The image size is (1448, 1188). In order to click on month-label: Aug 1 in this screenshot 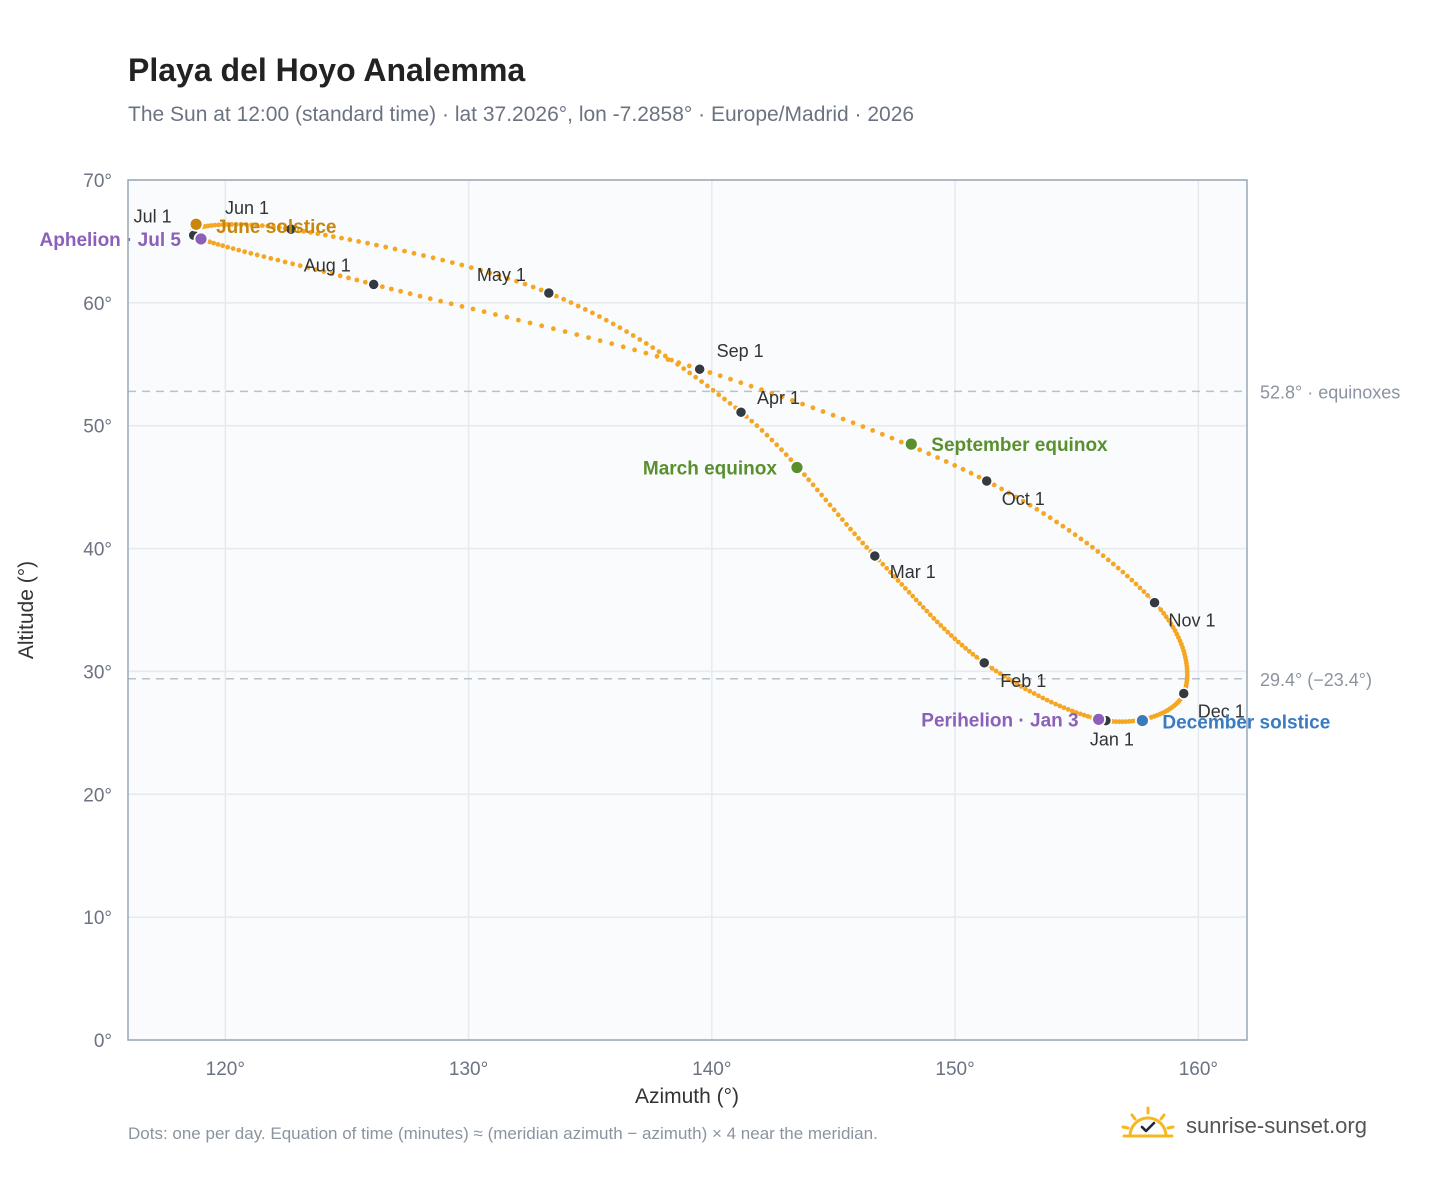, I will do `click(327, 265)`.